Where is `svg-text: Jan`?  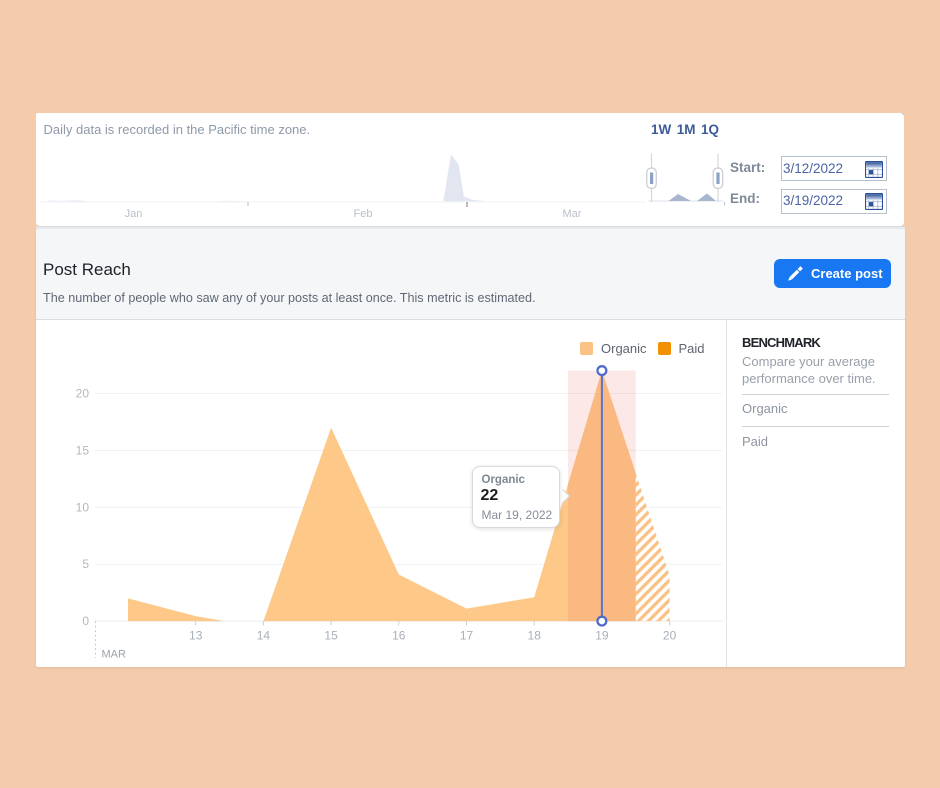
svg-text: Jan is located at coordinates (134, 214).